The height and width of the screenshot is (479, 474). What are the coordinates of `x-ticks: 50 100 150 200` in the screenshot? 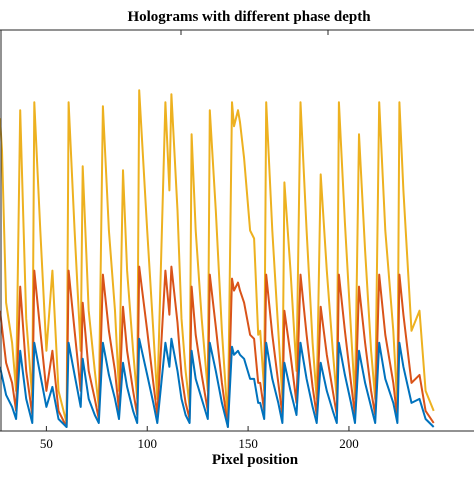 It's located at (199, 438).